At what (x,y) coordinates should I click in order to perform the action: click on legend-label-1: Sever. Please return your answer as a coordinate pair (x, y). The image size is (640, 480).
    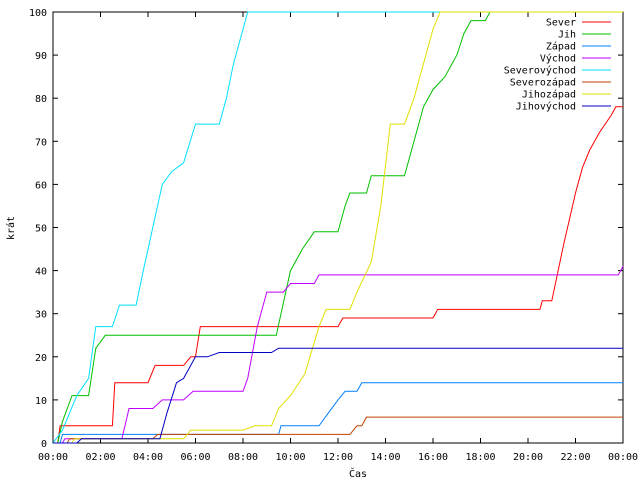
    Looking at the image, I should click on (561, 23).